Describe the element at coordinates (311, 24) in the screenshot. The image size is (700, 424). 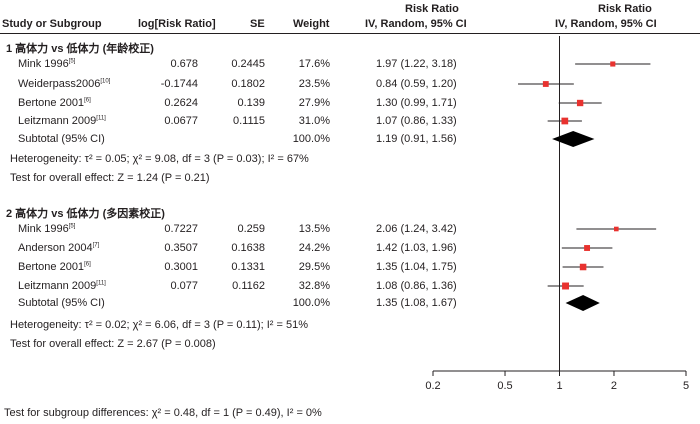
I see `header-weight: Weight` at that location.